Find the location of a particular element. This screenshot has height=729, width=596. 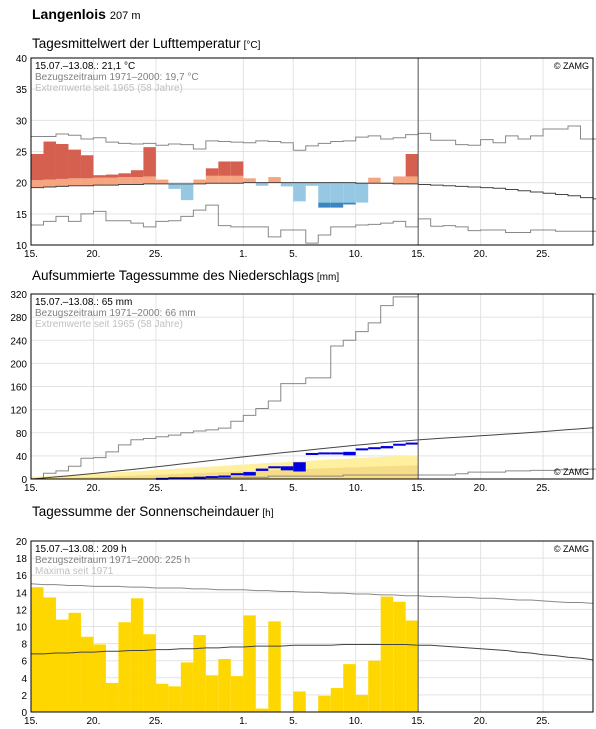

x-tick-label: 10. is located at coordinates (356, 254).